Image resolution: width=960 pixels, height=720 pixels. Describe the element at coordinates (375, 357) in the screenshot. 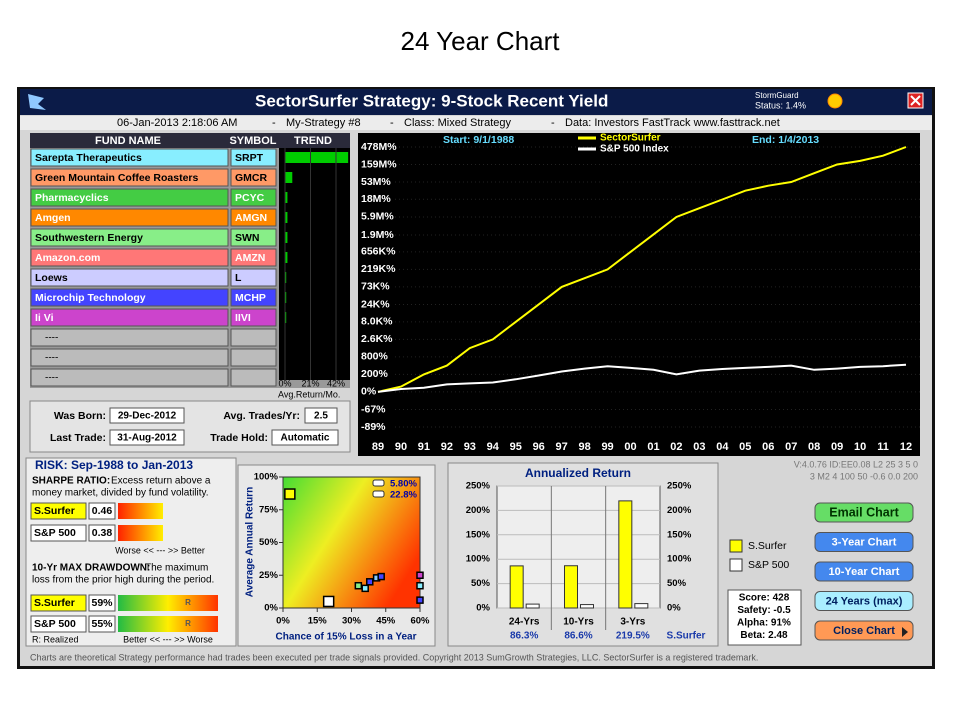

I see `y-tick-label: 800%` at that location.